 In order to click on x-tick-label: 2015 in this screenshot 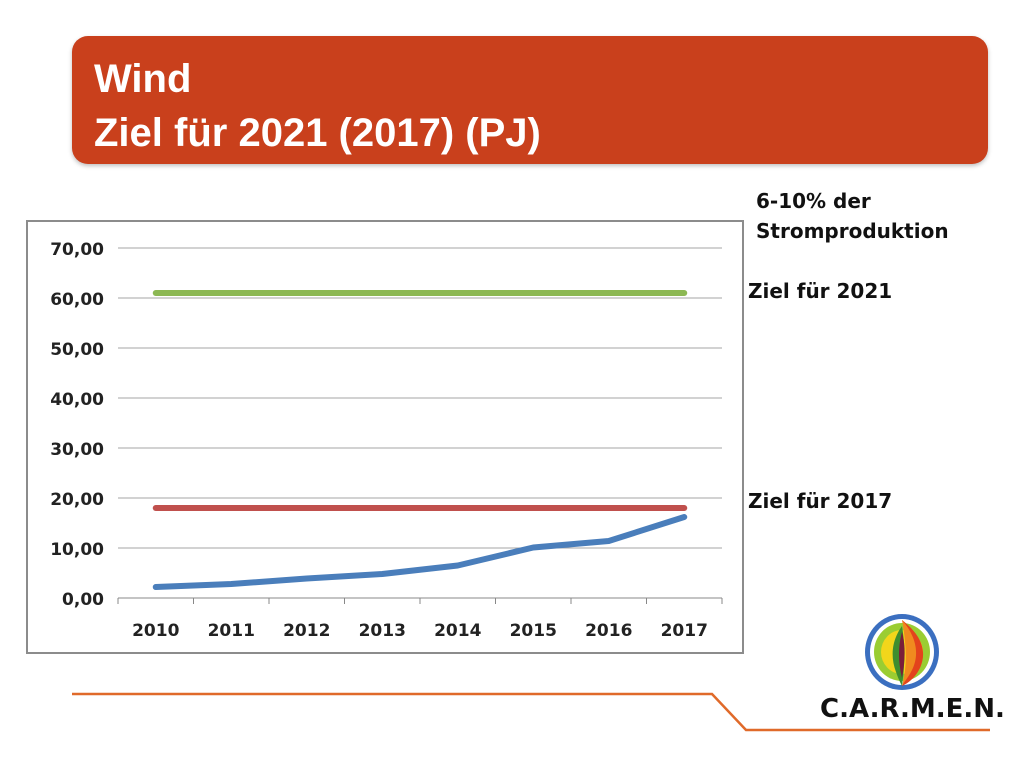, I will do `click(533, 631)`.